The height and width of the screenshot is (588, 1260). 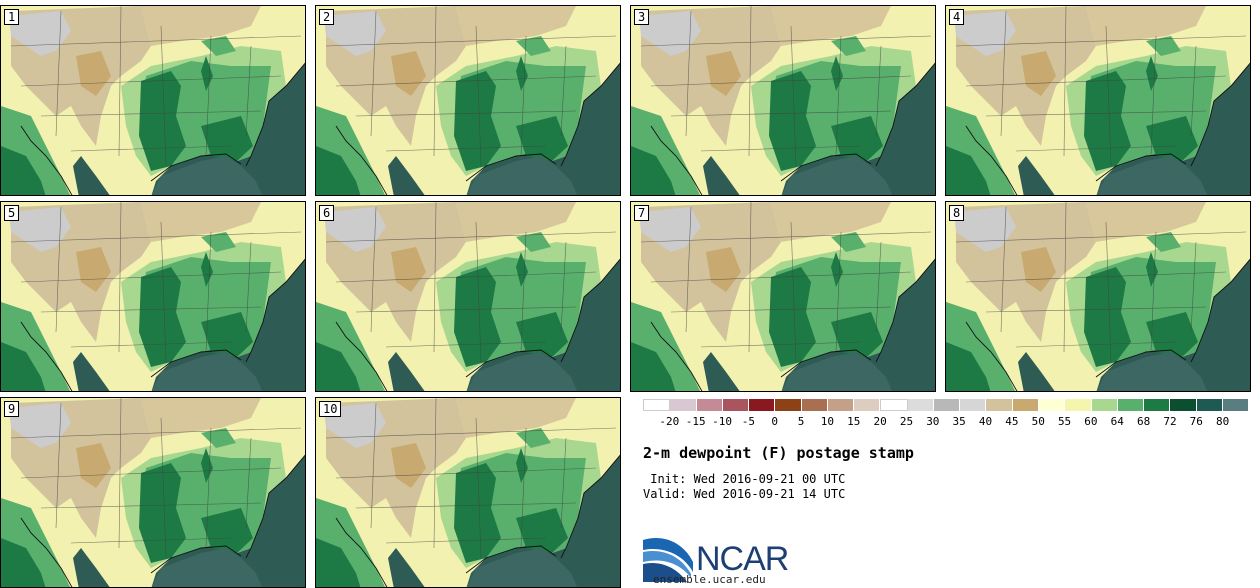 What do you see at coordinates (933, 421) in the screenshot?
I see `legend-tick: 30` at bounding box center [933, 421].